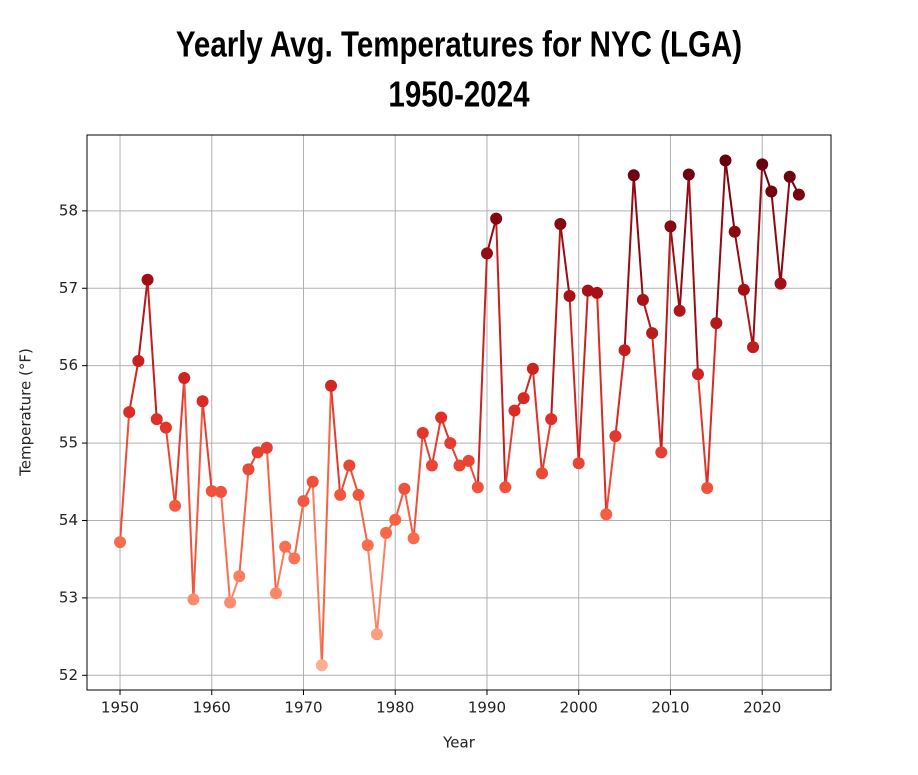 The width and height of the screenshot is (918, 775). I want to click on chart-title: Yearly Avg. Temperatures for NYC (LGA), so click(459, 44).